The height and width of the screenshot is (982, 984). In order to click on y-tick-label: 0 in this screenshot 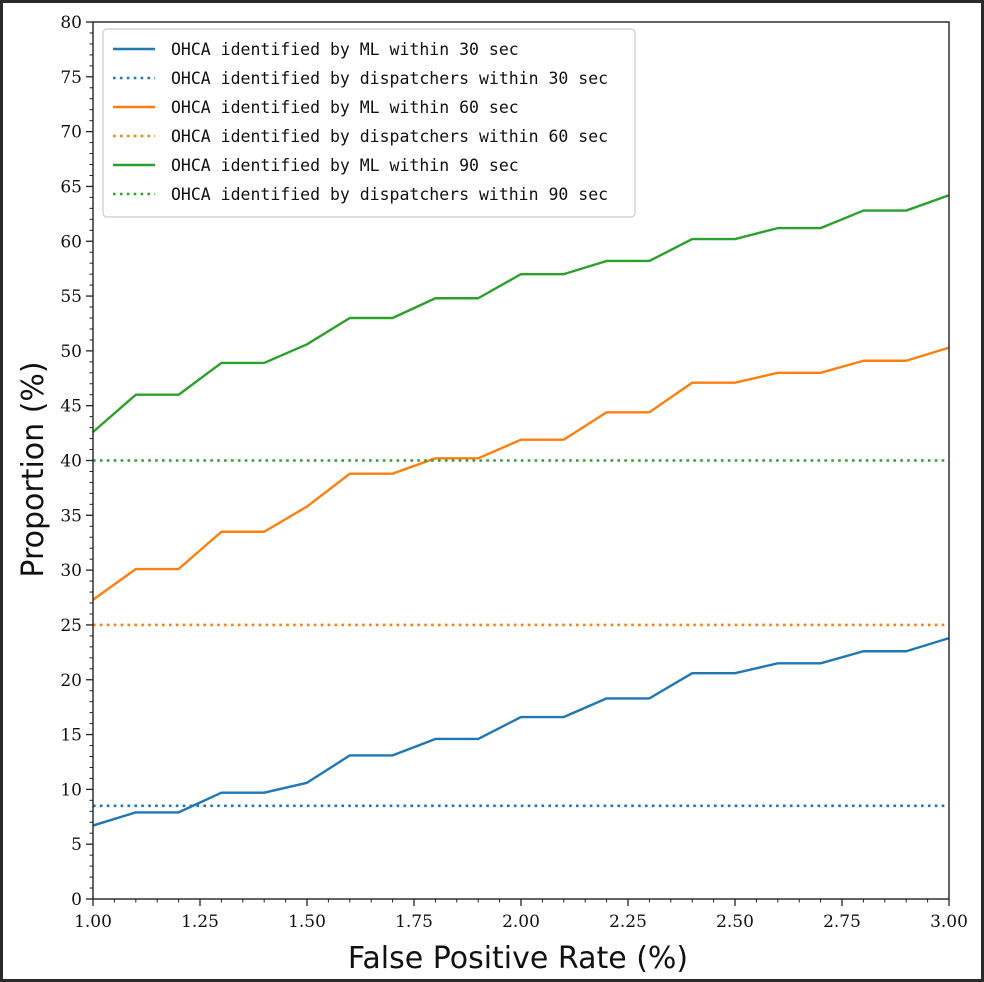, I will do `click(76, 900)`.